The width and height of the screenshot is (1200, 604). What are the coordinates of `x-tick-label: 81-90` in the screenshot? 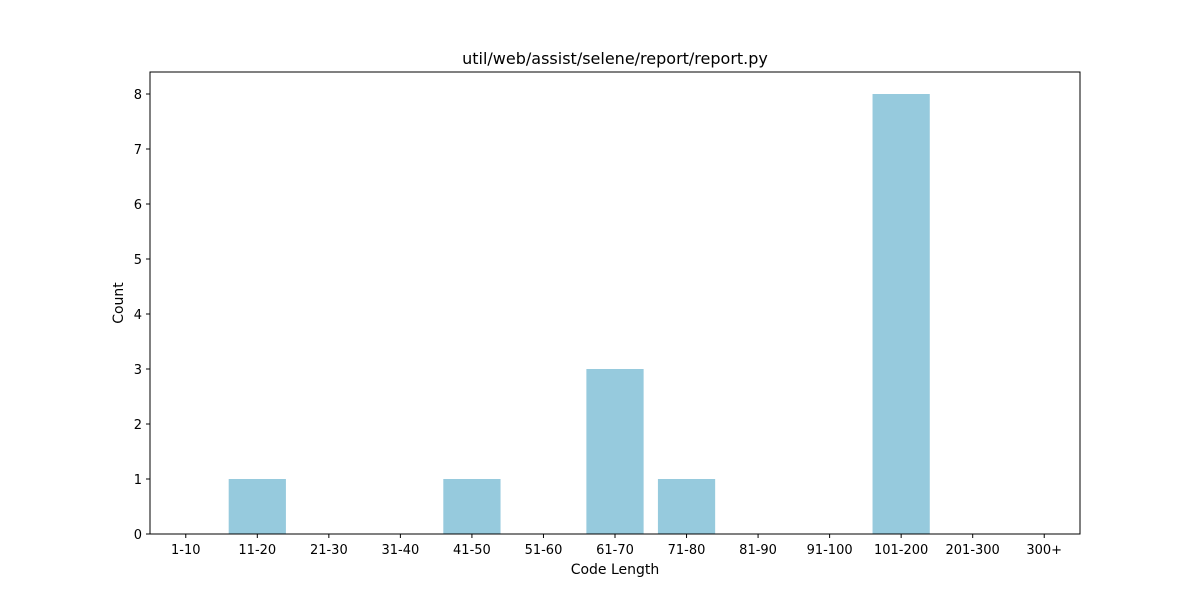 It's located at (758, 550).